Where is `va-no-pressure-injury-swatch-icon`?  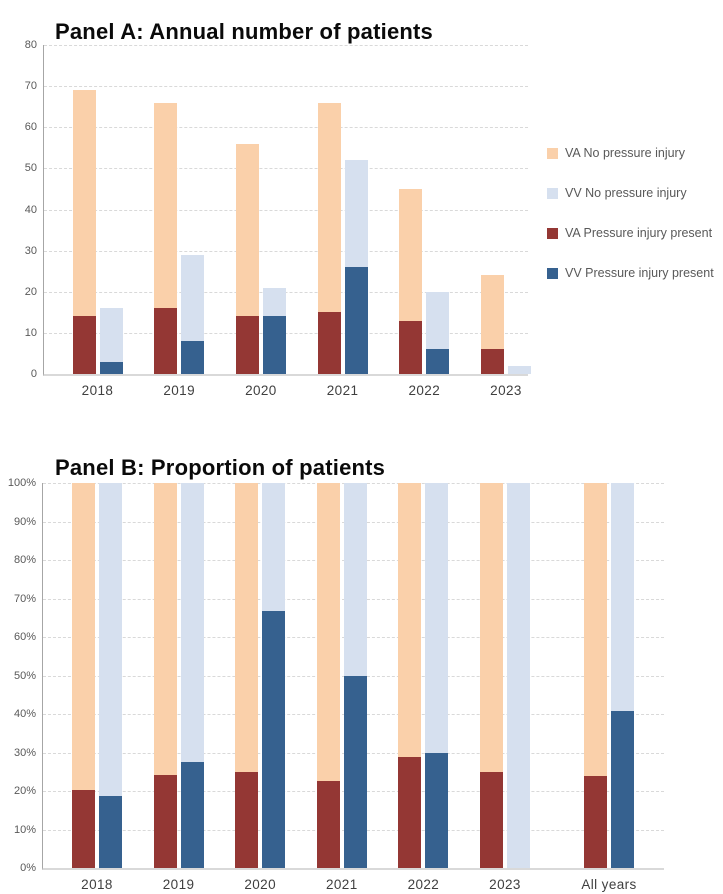 va-no-pressure-injury-swatch-icon is located at coordinates (552, 153).